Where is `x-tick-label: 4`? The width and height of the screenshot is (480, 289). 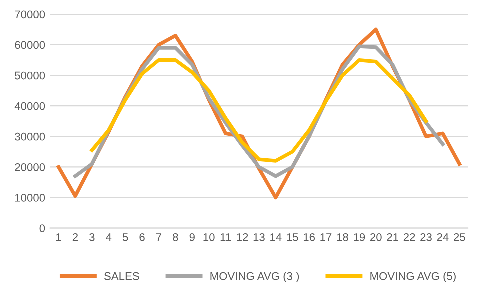
x-tick-label: 4 is located at coordinates (109, 238).